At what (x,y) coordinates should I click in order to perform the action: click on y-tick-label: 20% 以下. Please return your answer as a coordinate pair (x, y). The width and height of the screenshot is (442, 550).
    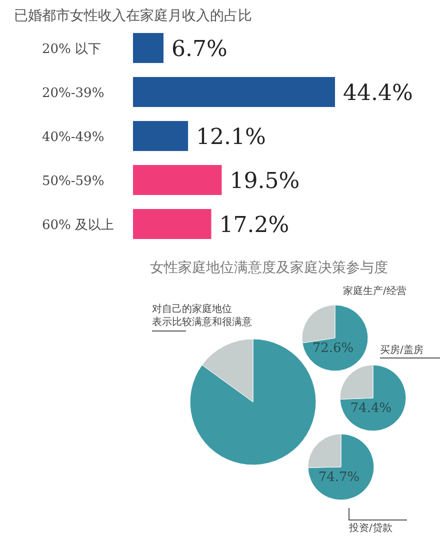
    Looking at the image, I should click on (72, 49).